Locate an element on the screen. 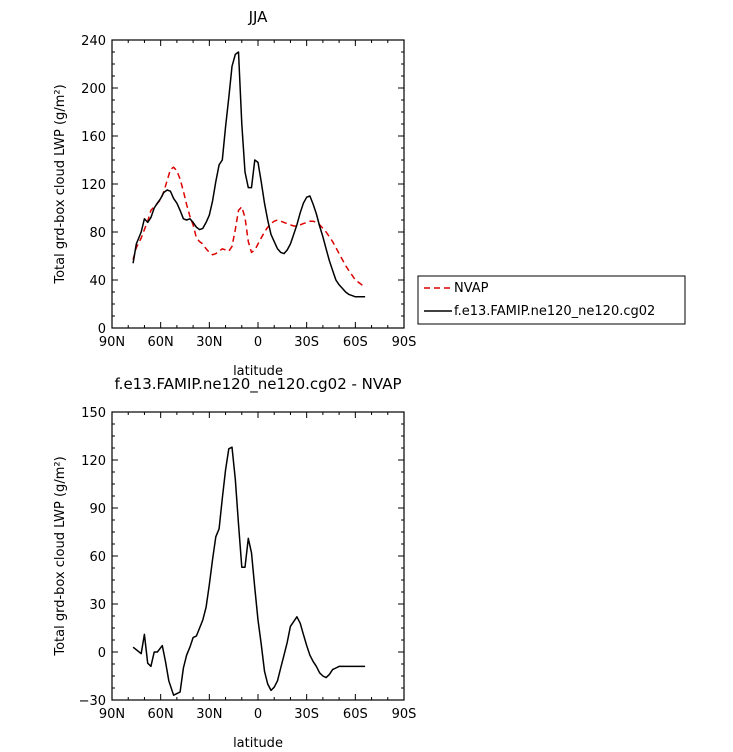  legend-box is located at coordinates (551, 300).